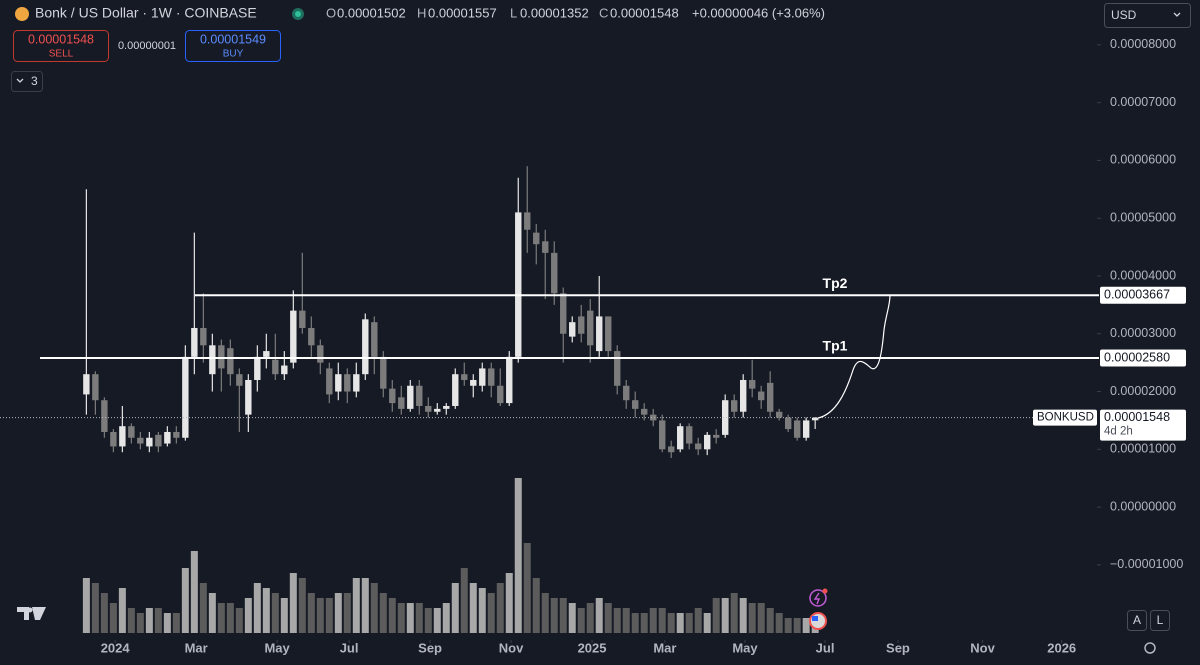  What do you see at coordinates (513, 12) in the screenshot?
I see `ohlc-key: L` at bounding box center [513, 12].